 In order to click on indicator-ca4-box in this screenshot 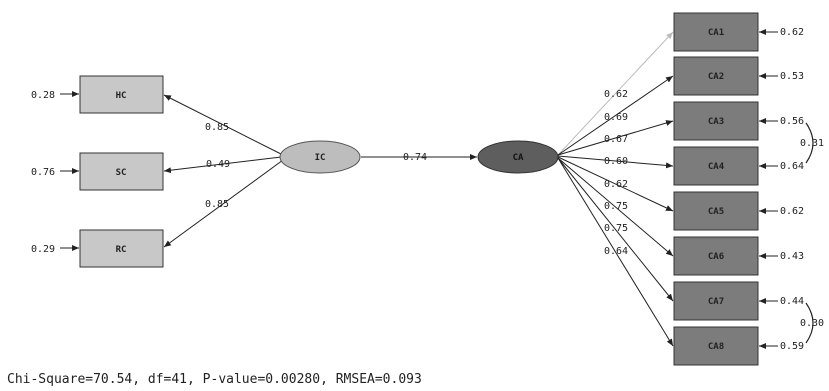, I will do `click(716, 166)`.